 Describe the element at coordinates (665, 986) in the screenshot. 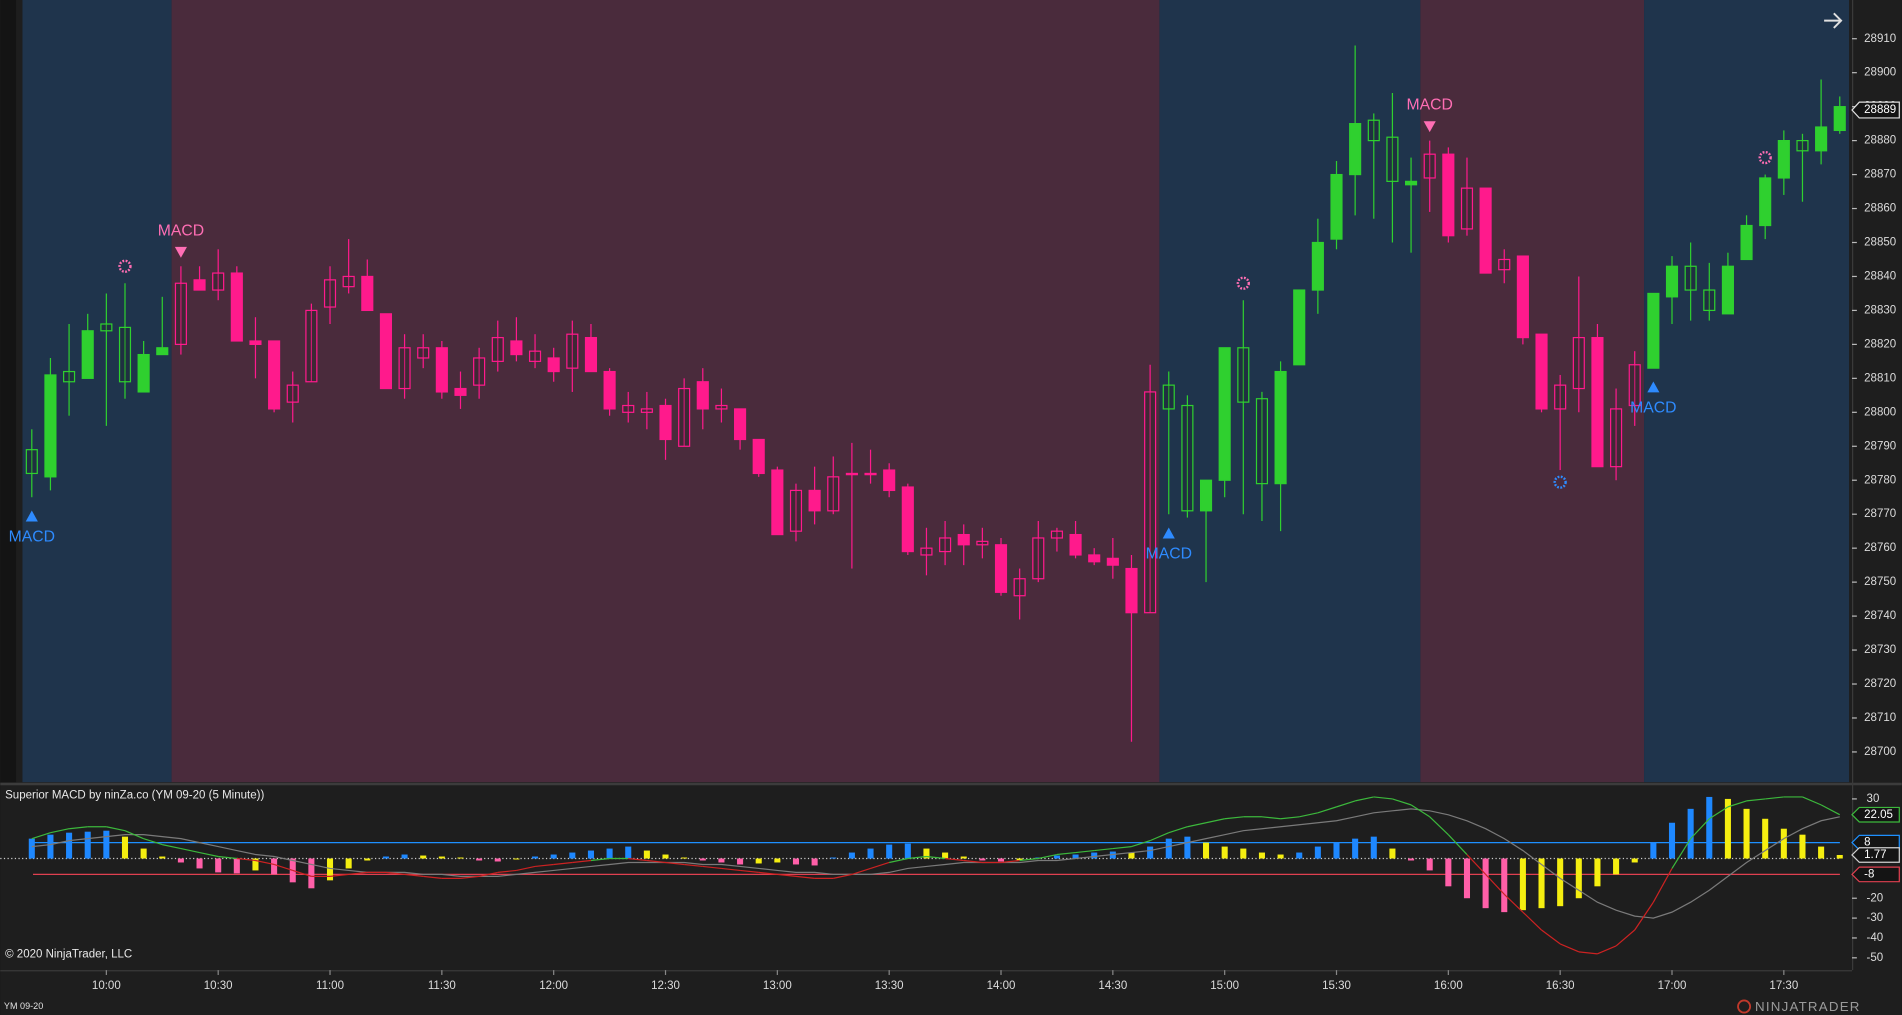

I see `x-tick-label: 12:30` at that location.